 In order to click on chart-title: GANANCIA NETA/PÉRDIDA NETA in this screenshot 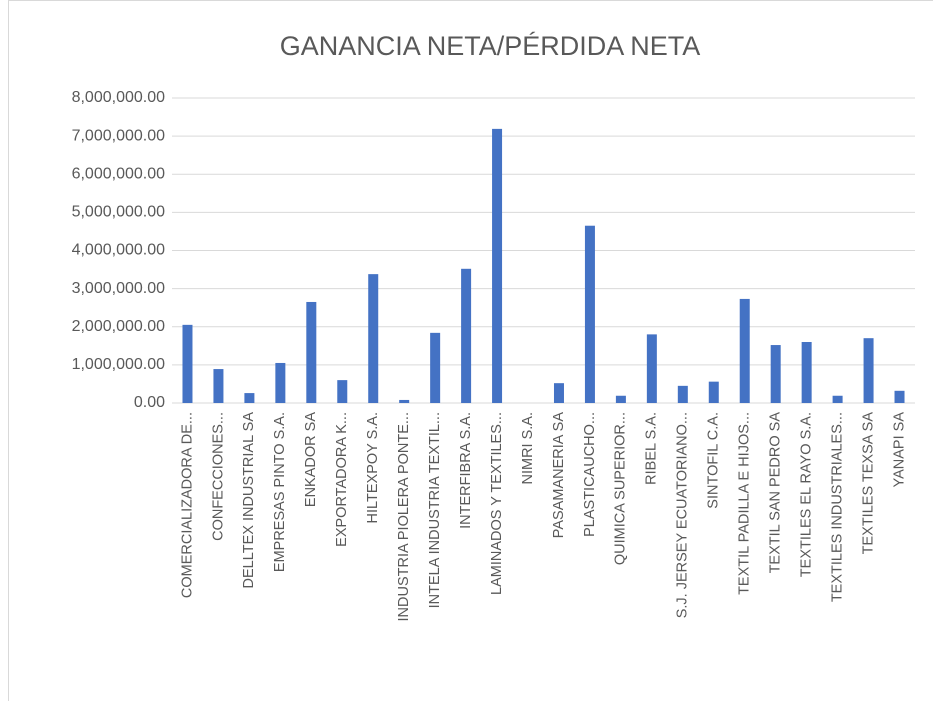, I will do `click(490, 46)`.